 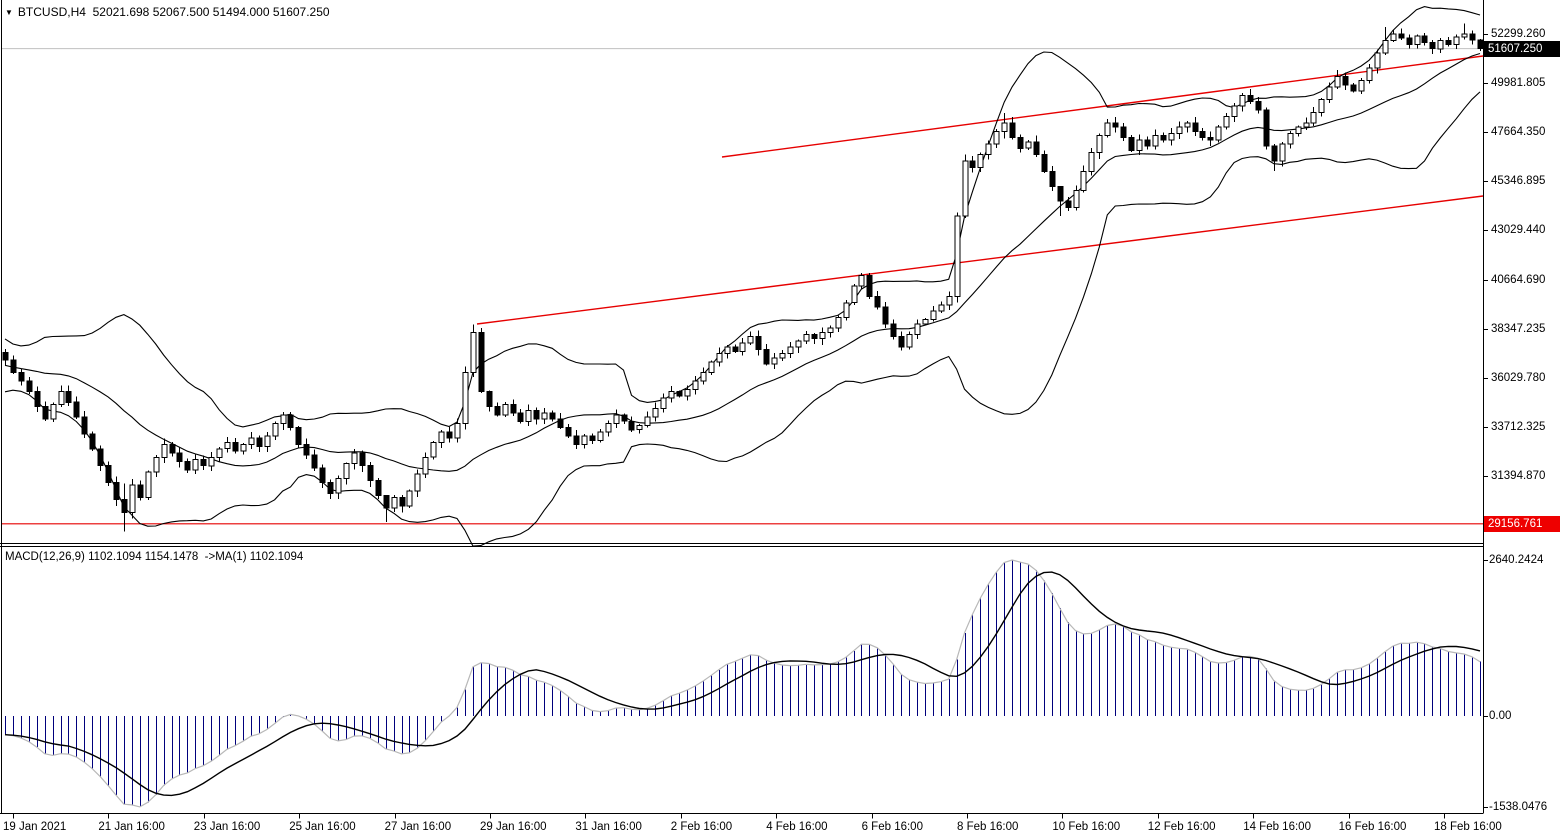 I want to click on current-price-badge: 51607.250, so click(x=1522, y=48).